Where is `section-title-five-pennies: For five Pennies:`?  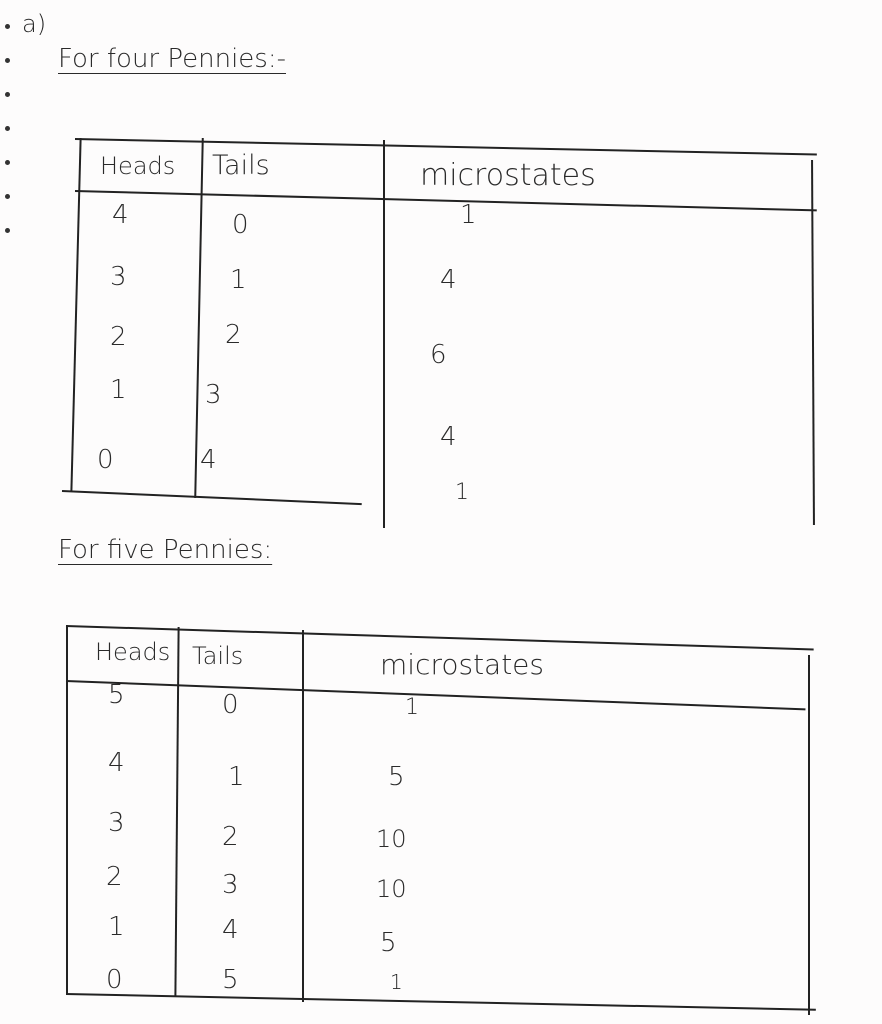
section-title-five-pennies: For five Pennies: is located at coordinates (165, 550).